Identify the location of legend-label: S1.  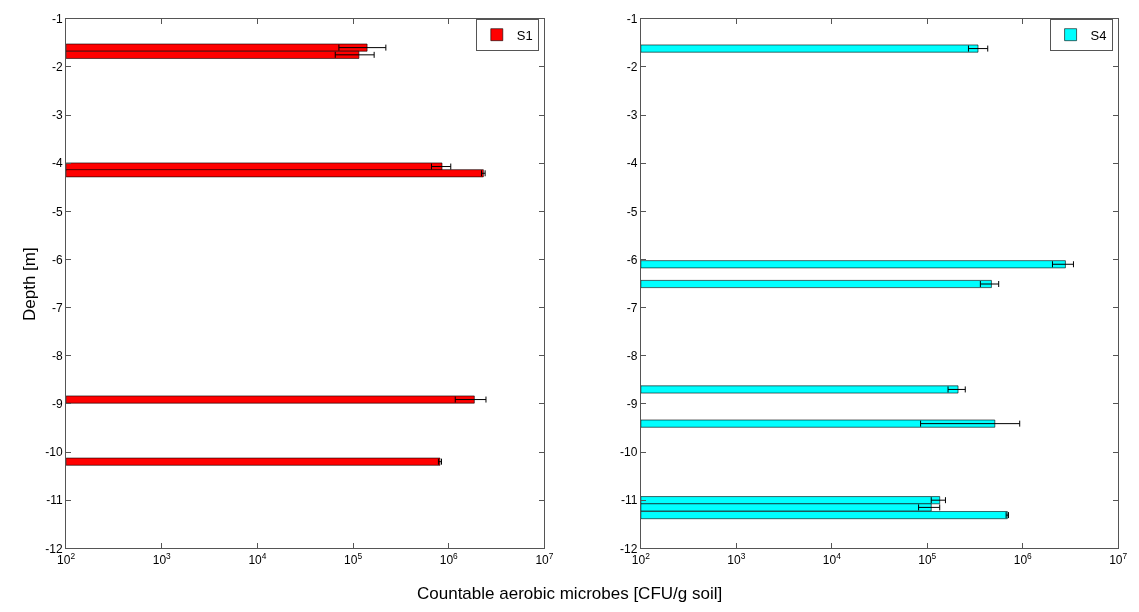
(524, 35).